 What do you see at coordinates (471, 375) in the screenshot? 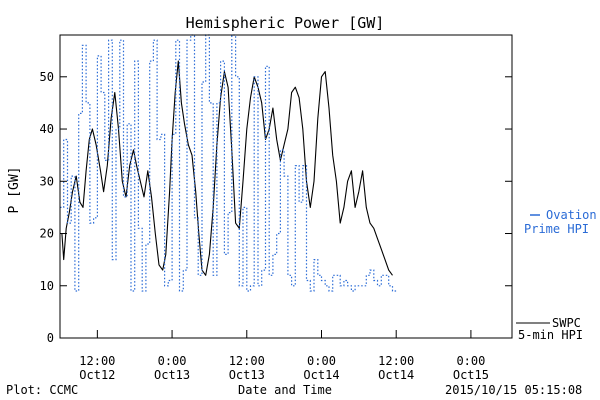
I see `x-tick-label-date: Oct15` at bounding box center [471, 375].